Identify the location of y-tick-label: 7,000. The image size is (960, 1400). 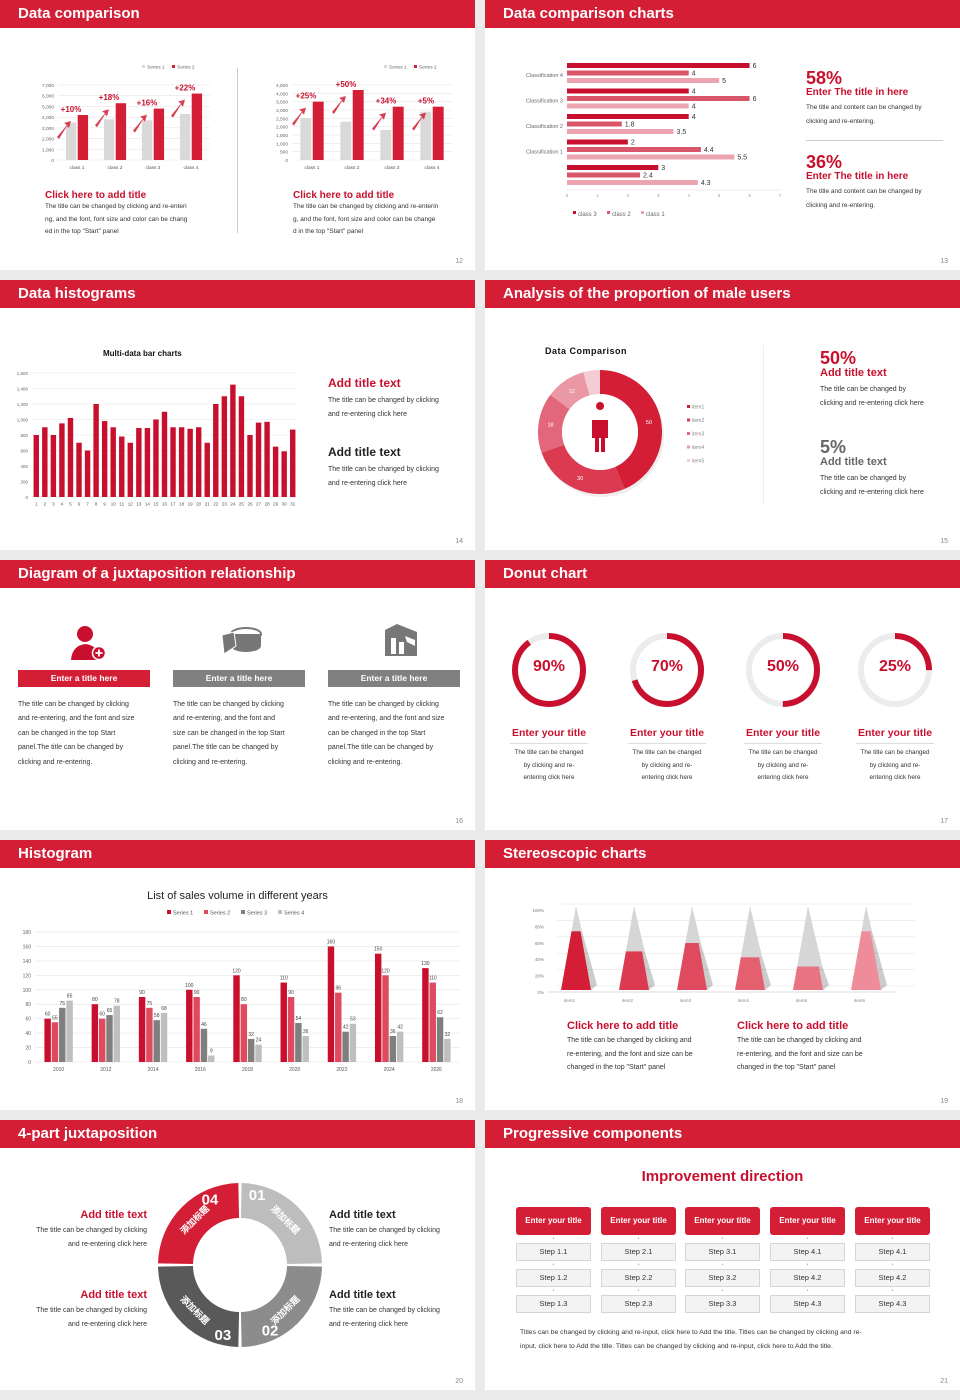
(48, 86).